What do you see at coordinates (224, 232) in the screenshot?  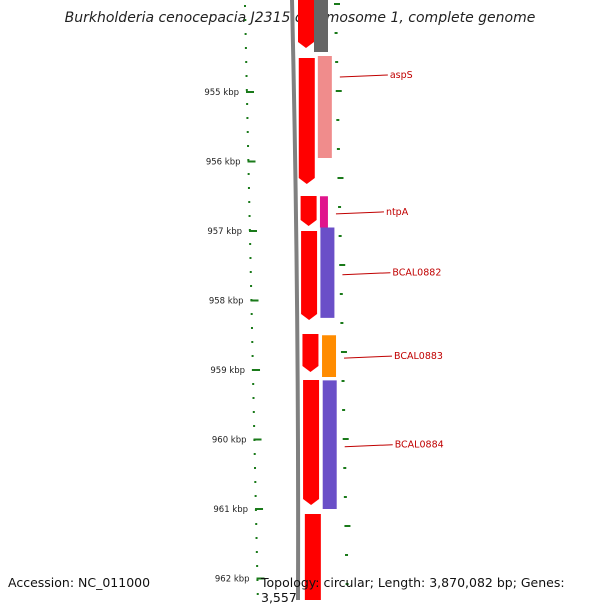 I see `ruler-tick-label: 957 kbp` at bounding box center [224, 232].